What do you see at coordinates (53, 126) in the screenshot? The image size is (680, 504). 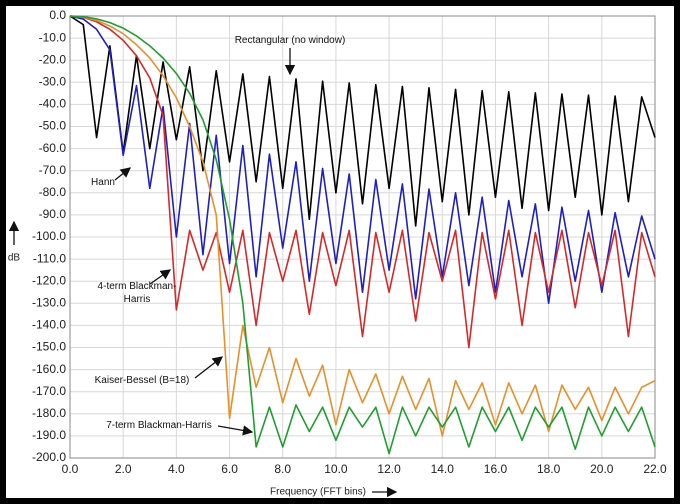 I see `y-tick-label: -50.0` at bounding box center [53, 126].